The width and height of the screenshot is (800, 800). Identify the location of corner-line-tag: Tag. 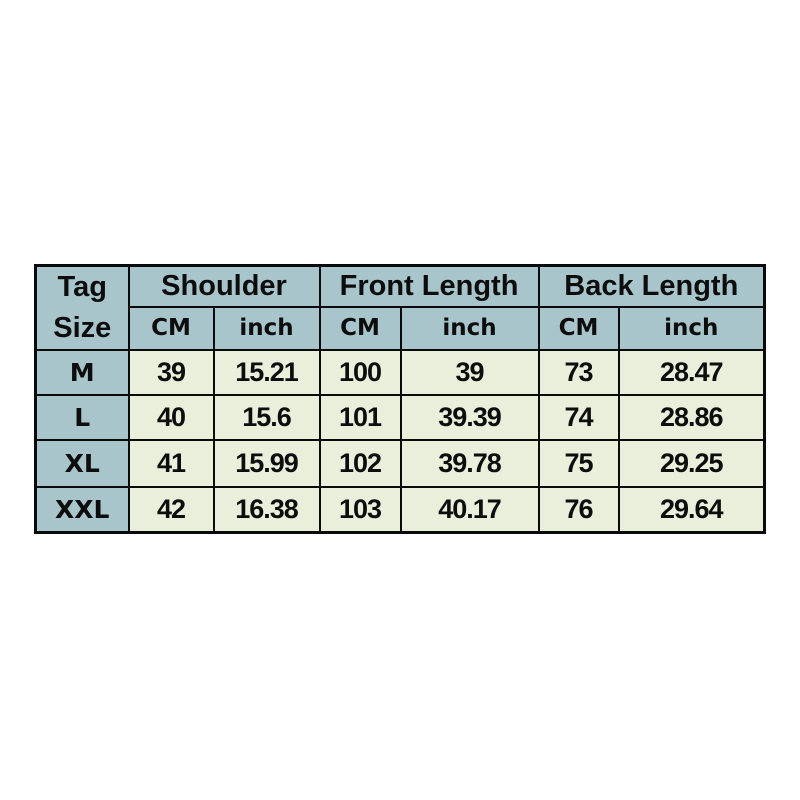
(82, 286).